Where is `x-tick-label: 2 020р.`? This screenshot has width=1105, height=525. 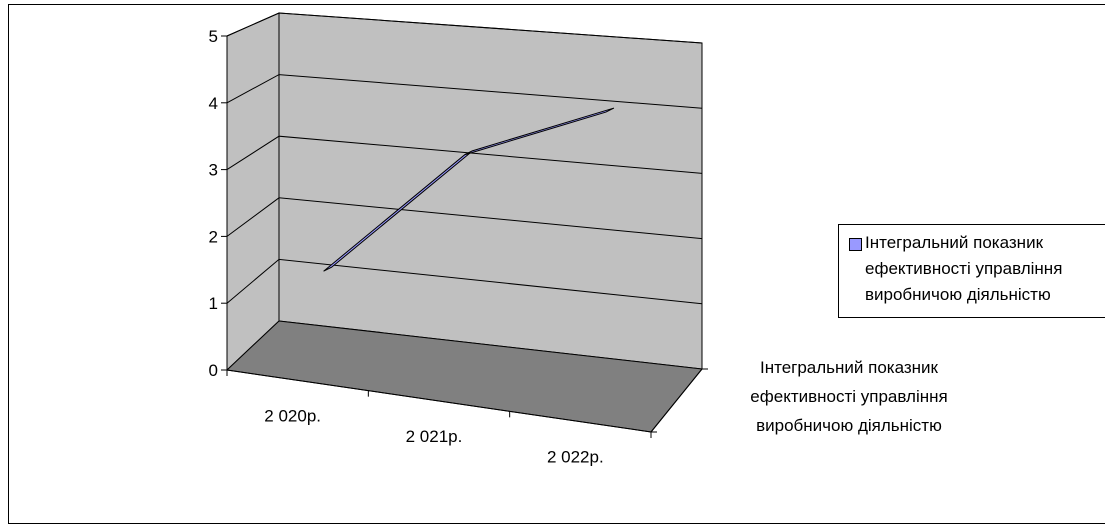
x-tick-label: 2 020р. is located at coordinates (292, 415).